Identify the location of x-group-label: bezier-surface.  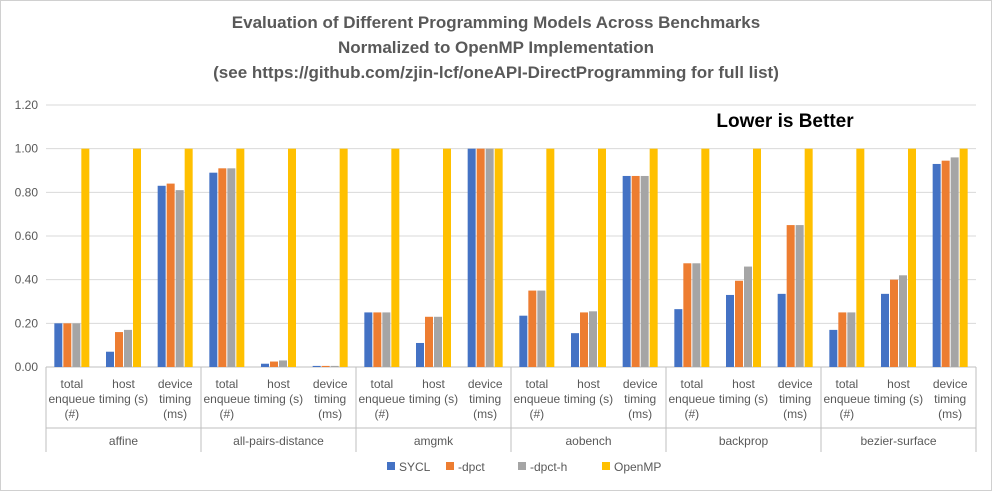
(898, 441).